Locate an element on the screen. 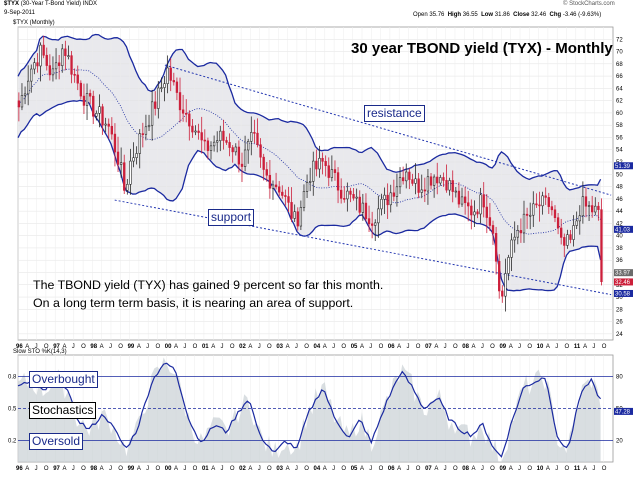 The height and width of the screenshot is (485, 633). price-tick-label: 66 is located at coordinates (619, 77).